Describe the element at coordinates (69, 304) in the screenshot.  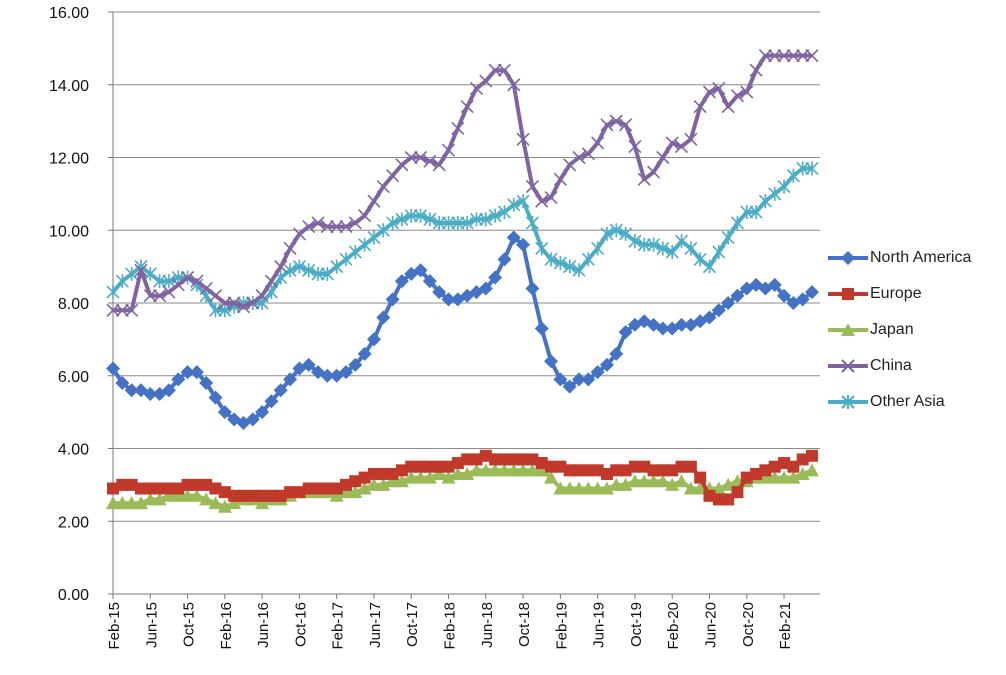
I see `y-tick-labels: 0.00 2.00 4.00 6.00 8.00 10.00 12.00 14.00 16.00` at that location.